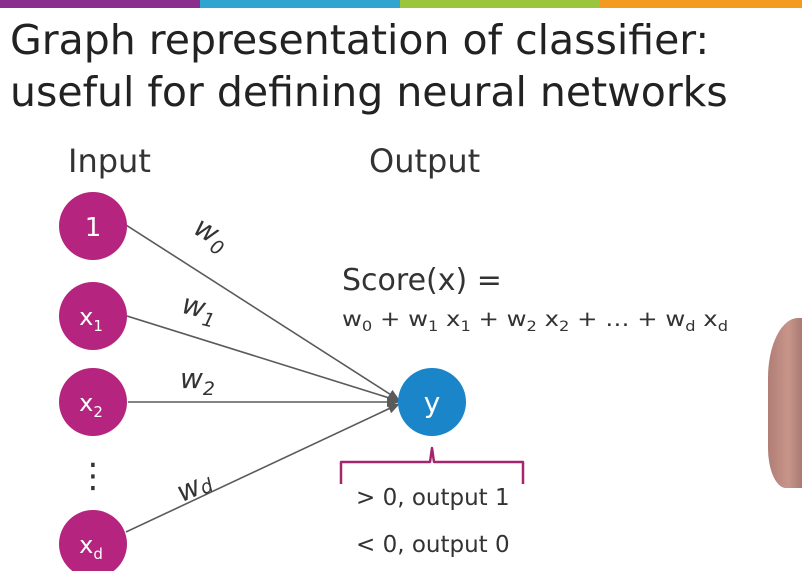 The width and height of the screenshot is (802, 571). What do you see at coordinates (263, 359) in the screenshot?
I see `edge-x1-to-y` at bounding box center [263, 359].